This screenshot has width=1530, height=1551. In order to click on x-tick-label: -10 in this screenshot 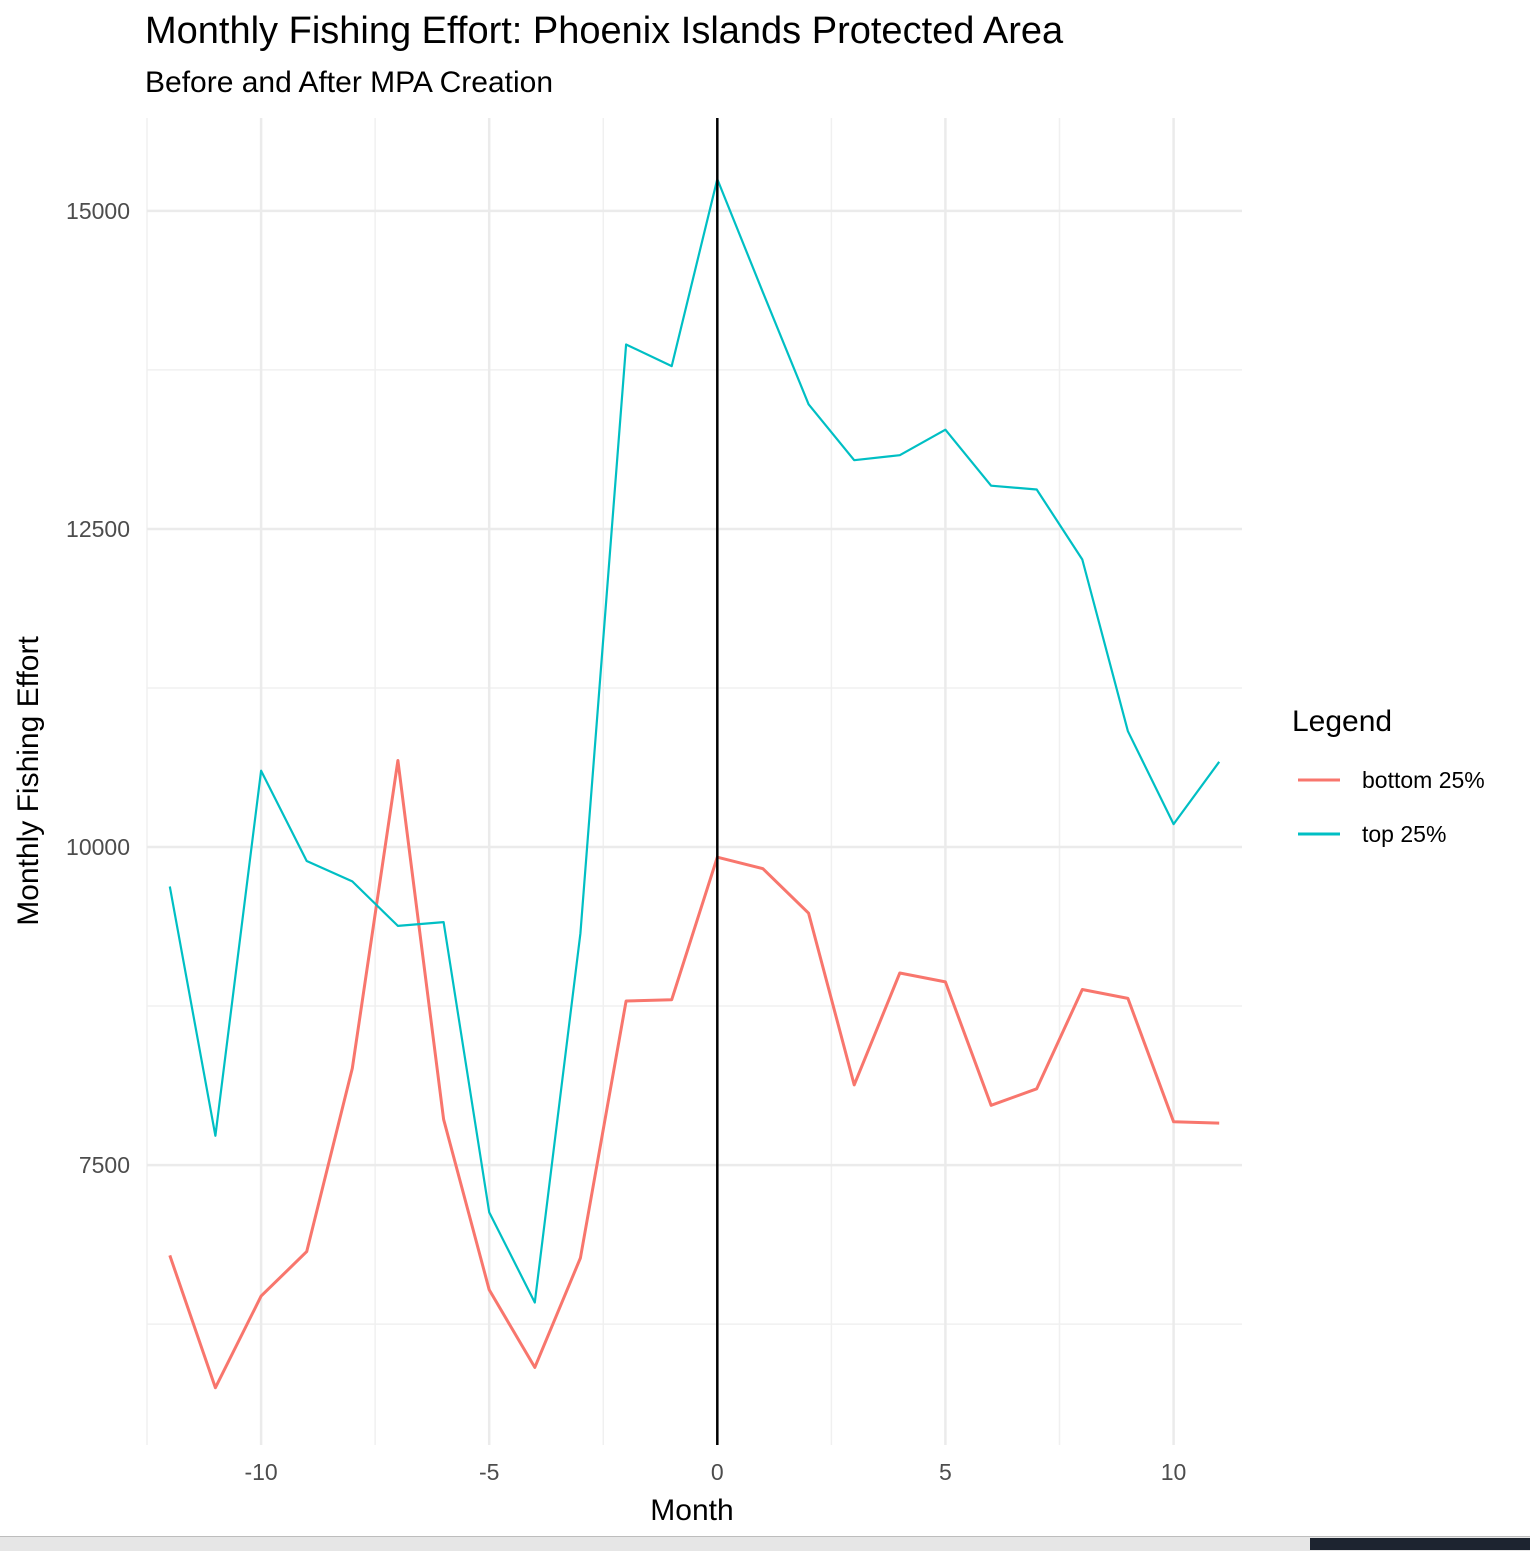, I will do `click(260, 1472)`.